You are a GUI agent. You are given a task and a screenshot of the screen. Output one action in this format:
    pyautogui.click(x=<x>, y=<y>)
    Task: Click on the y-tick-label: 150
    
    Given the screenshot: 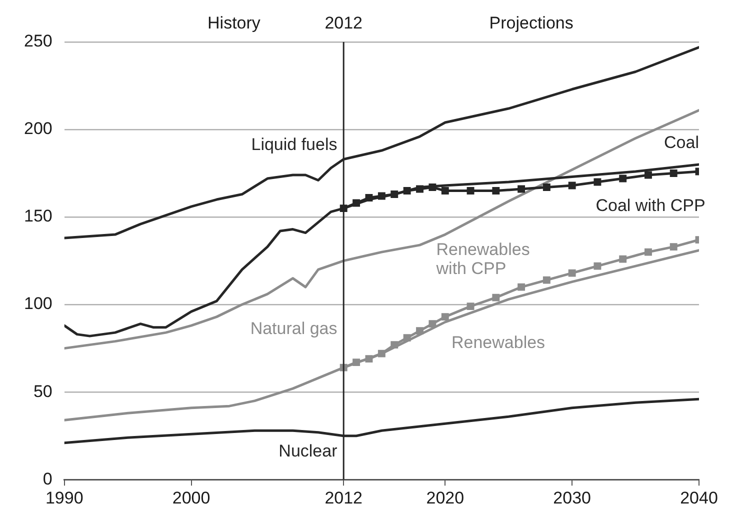 What is the action you would take?
    pyautogui.click(x=38, y=216)
    